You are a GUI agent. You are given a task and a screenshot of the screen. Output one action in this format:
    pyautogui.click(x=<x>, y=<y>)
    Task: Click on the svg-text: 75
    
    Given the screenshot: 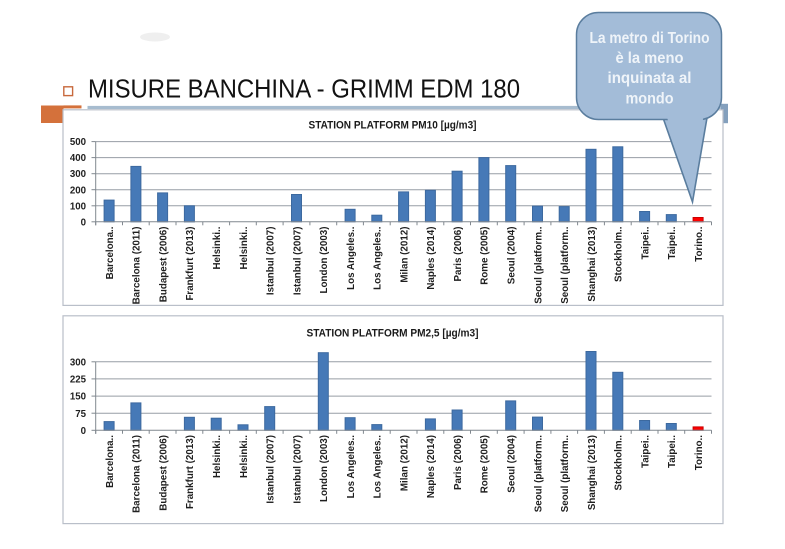 What is the action you would take?
    pyautogui.click(x=80, y=414)
    